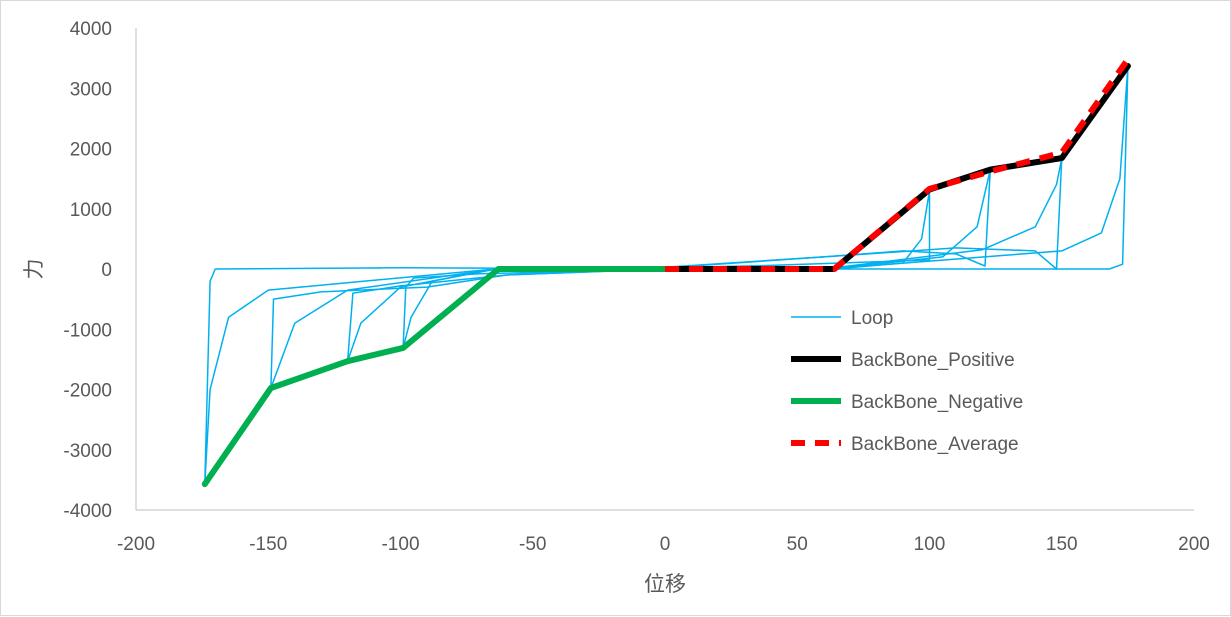 Image resolution: width=1231 pixels, height=617 pixels. What do you see at coordinates (400, 544) in the screenshot?
I see `x-tick-label: -100` at bounding box center [400, 544].